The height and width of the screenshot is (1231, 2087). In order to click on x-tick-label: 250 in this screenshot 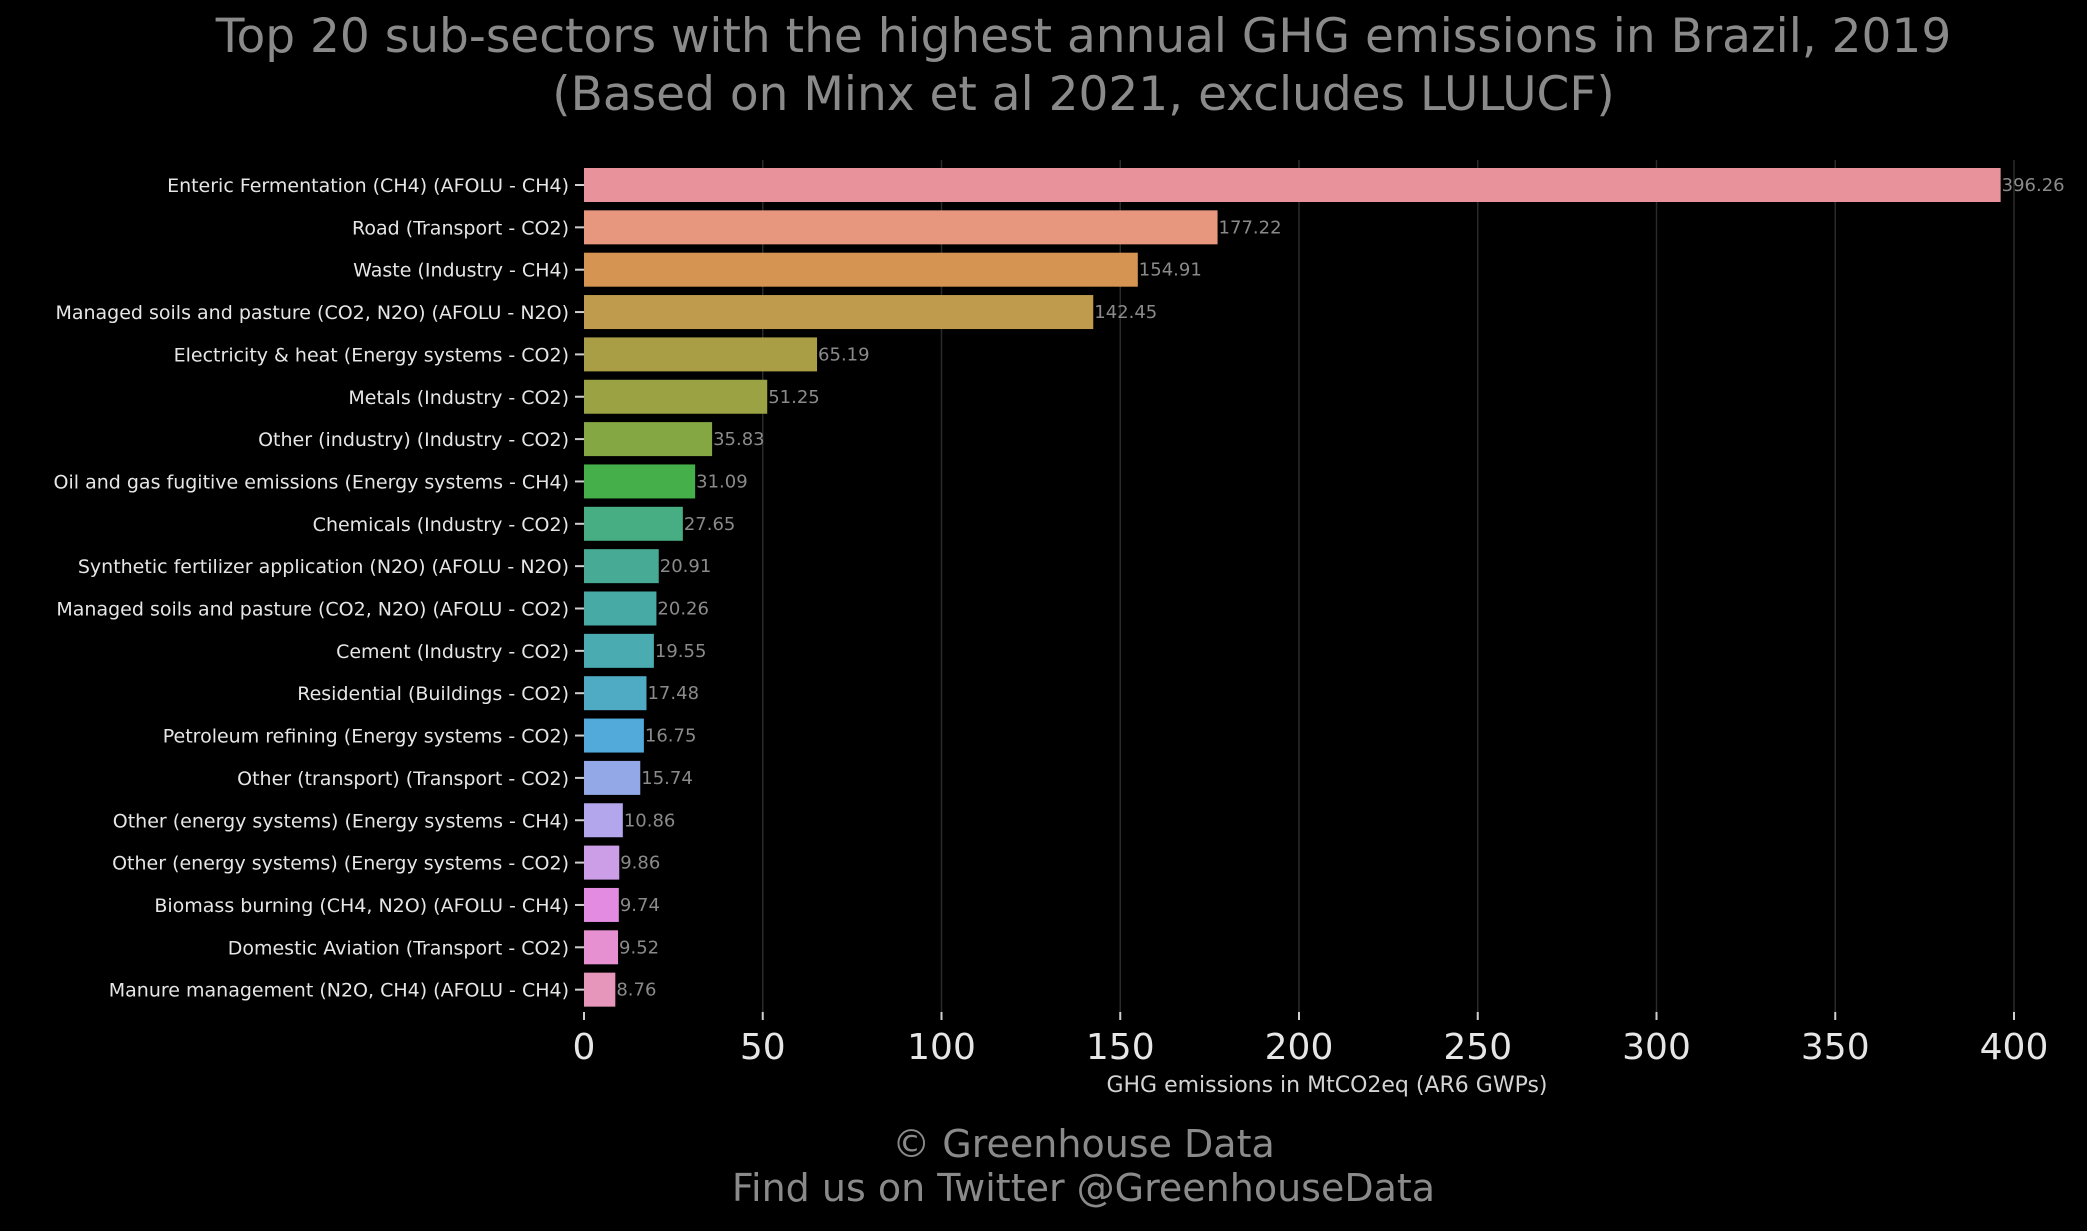, I will do `click(1477, 1047)`.